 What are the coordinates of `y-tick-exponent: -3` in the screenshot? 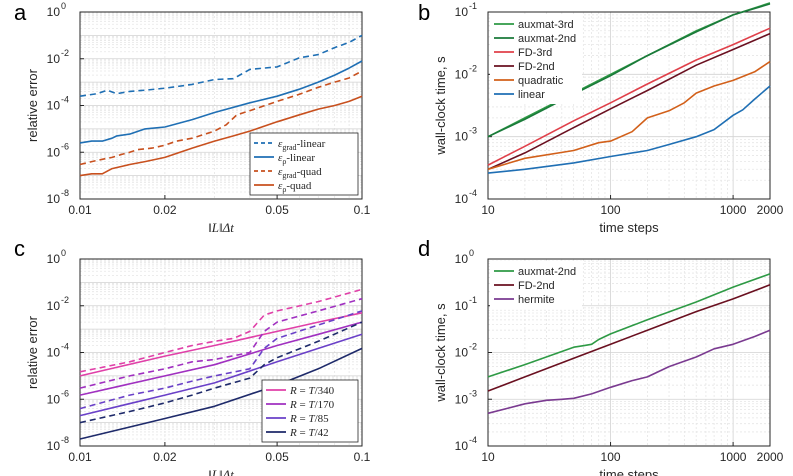 It's located at (473, 393).